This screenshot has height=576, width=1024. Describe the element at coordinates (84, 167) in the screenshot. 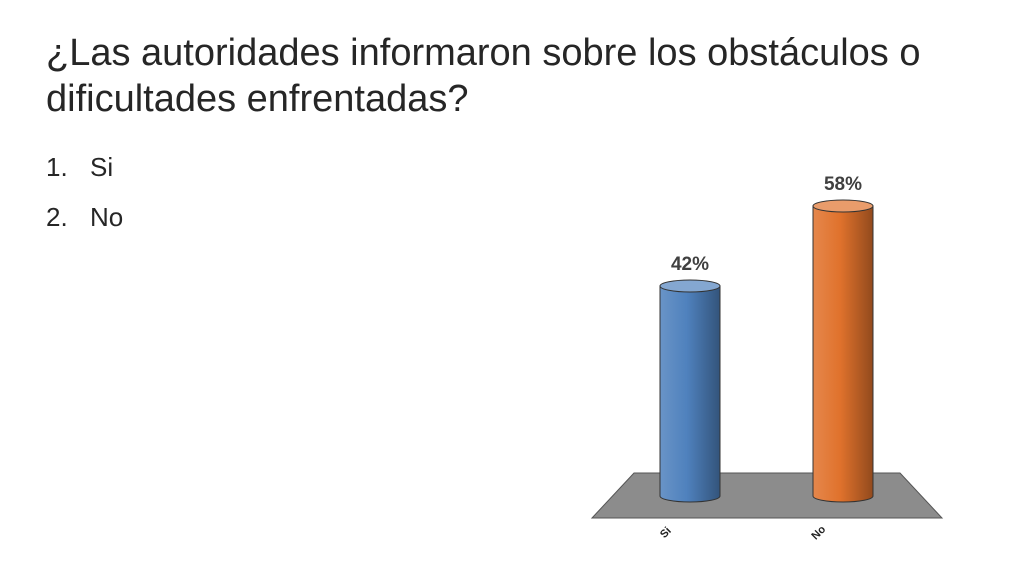

I see `list-item: 1. Si` at that location.